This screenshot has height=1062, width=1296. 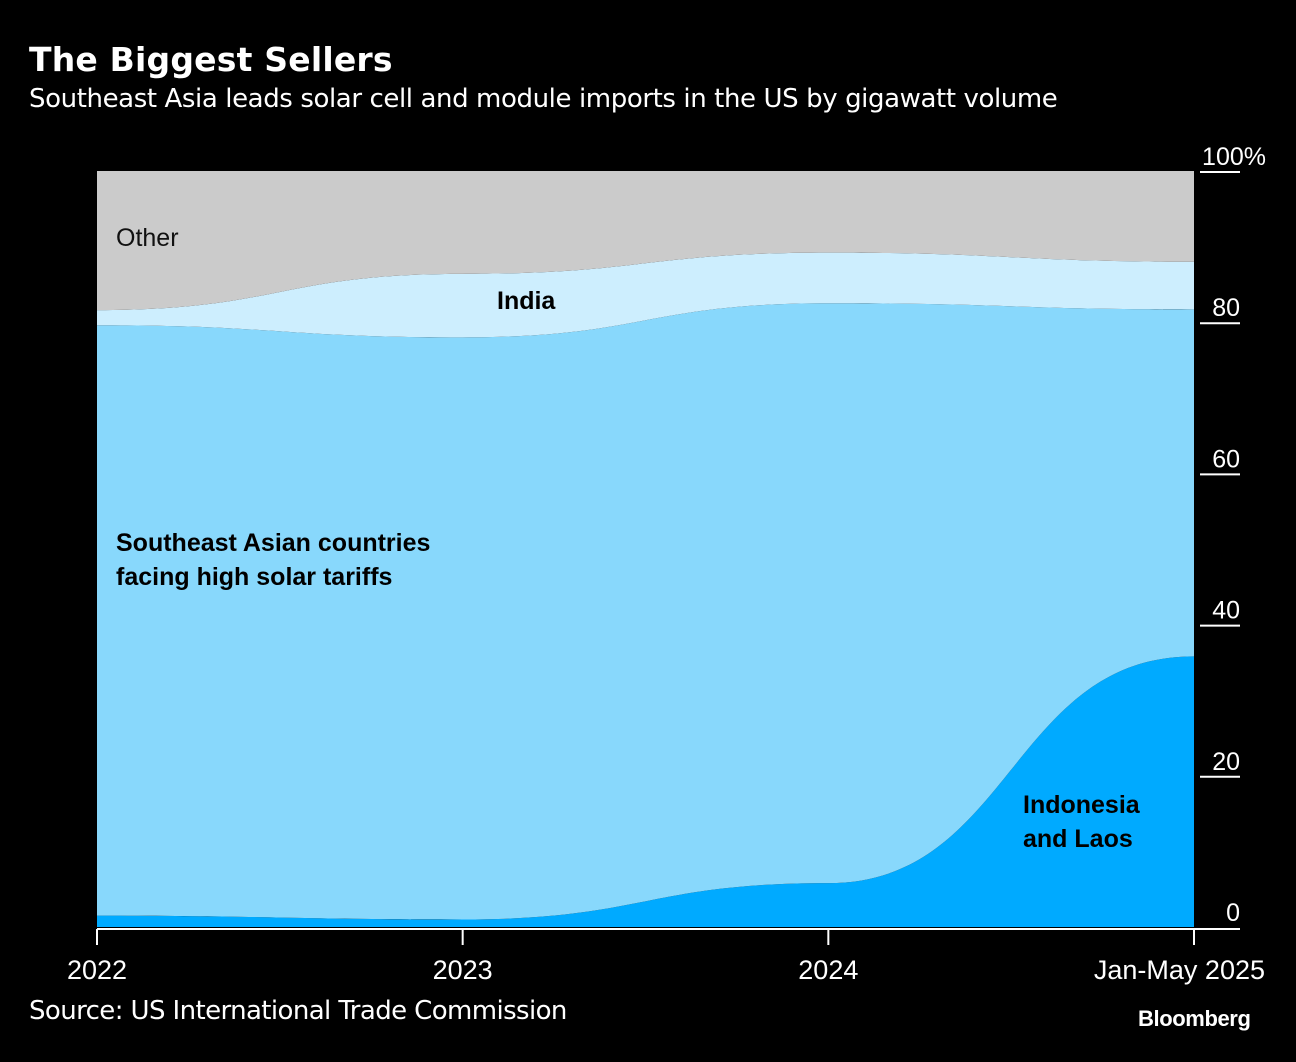 What do you see at coordinates (211, 59) in the screenshot?
I see `chart-title: The Biggest Sellers` at bounding box center [211, 59].